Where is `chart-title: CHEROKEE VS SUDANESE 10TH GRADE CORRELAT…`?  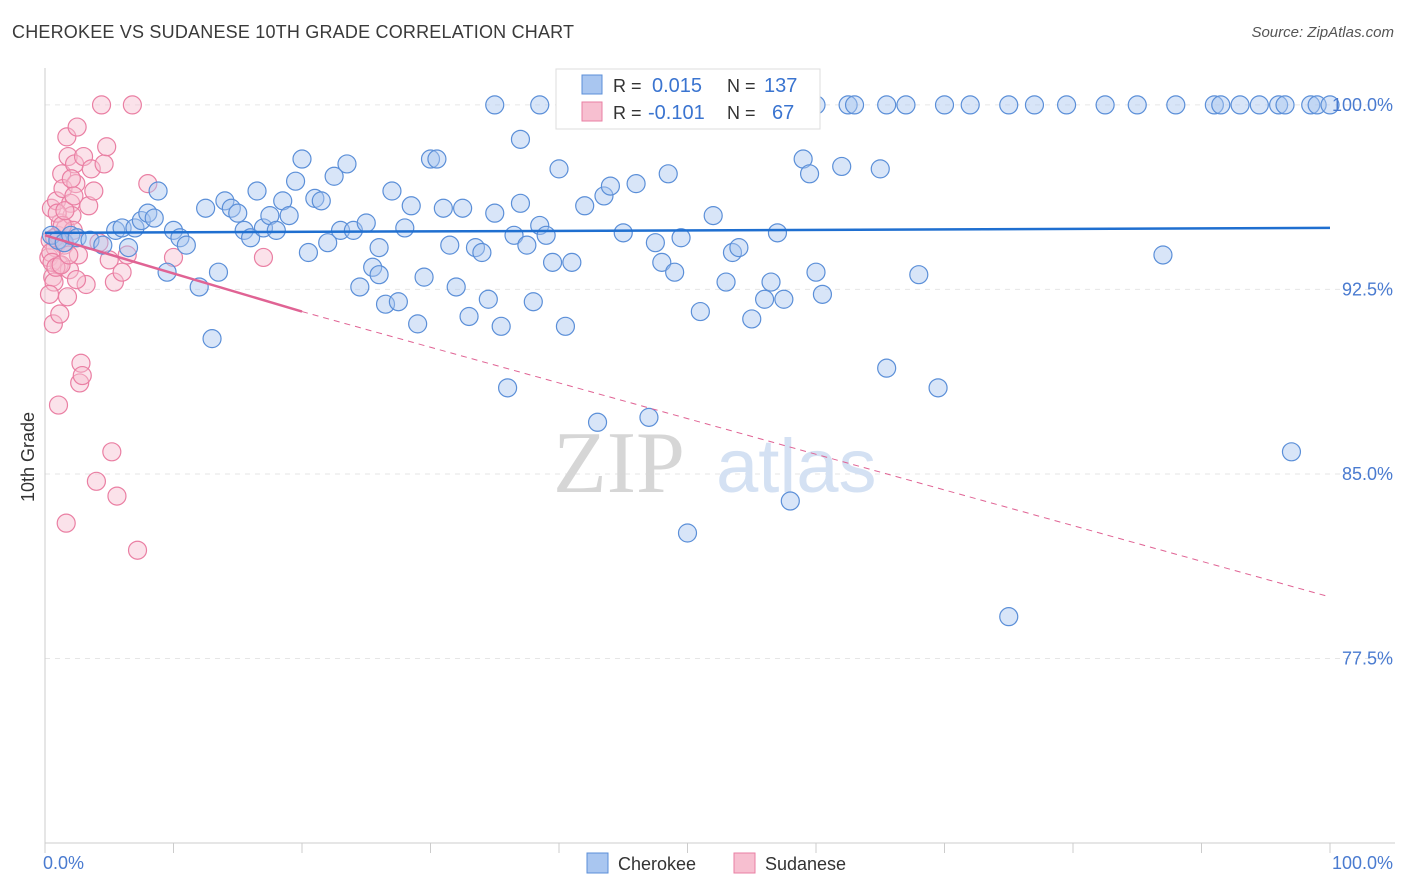
chart-title: CHEROKEE VS SUDANESE 10TH GRADE CORRELAT… is located at coordinates (293, 32).